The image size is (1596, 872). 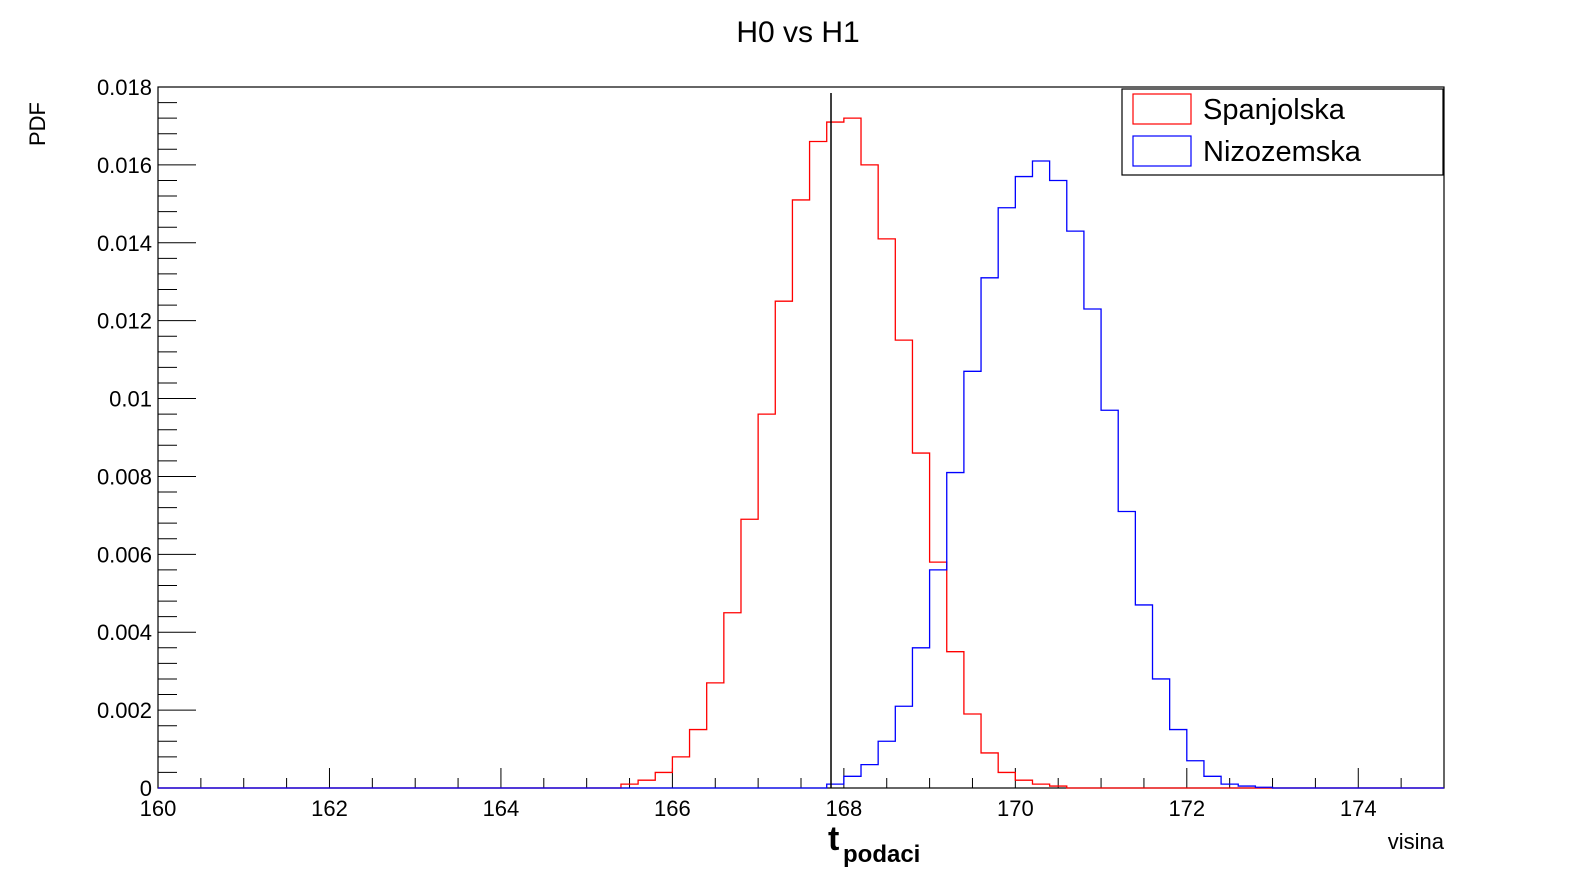 What do you see at coordinates (124, 87) in the screenshot?
I see `y-tick-label: 0.018` at bounding box center [124, 87].